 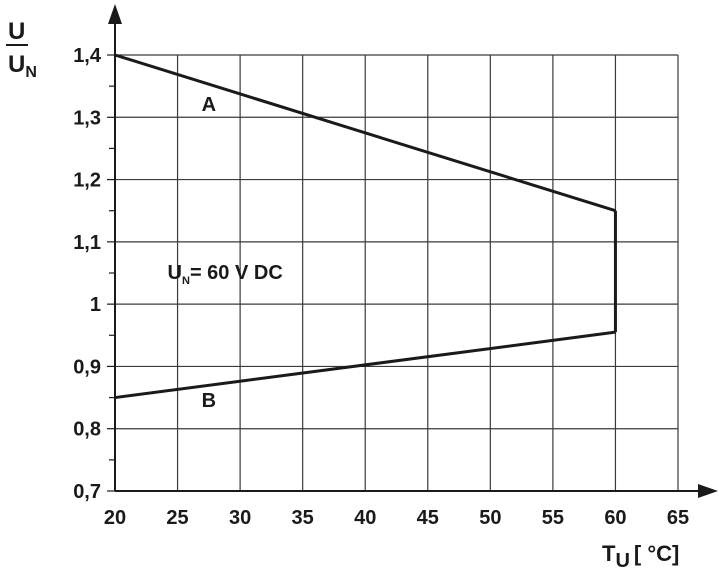 What do you see at coordinates (87, 430) in the screenshot?
I see `y-tick-label: 0,8` at bounding box center [87, 430].